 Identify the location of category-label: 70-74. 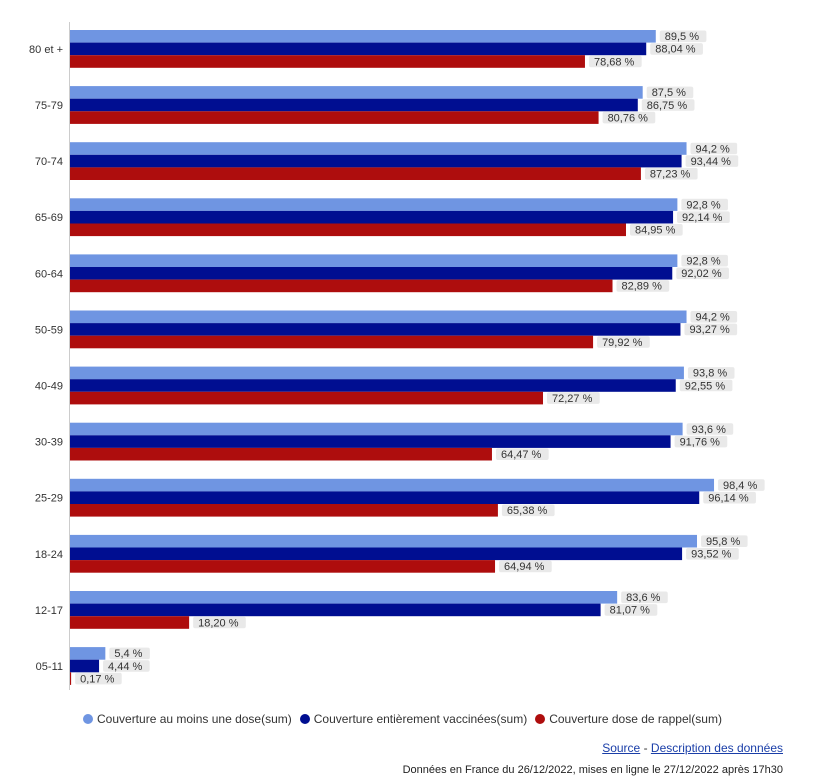
(49, 162).